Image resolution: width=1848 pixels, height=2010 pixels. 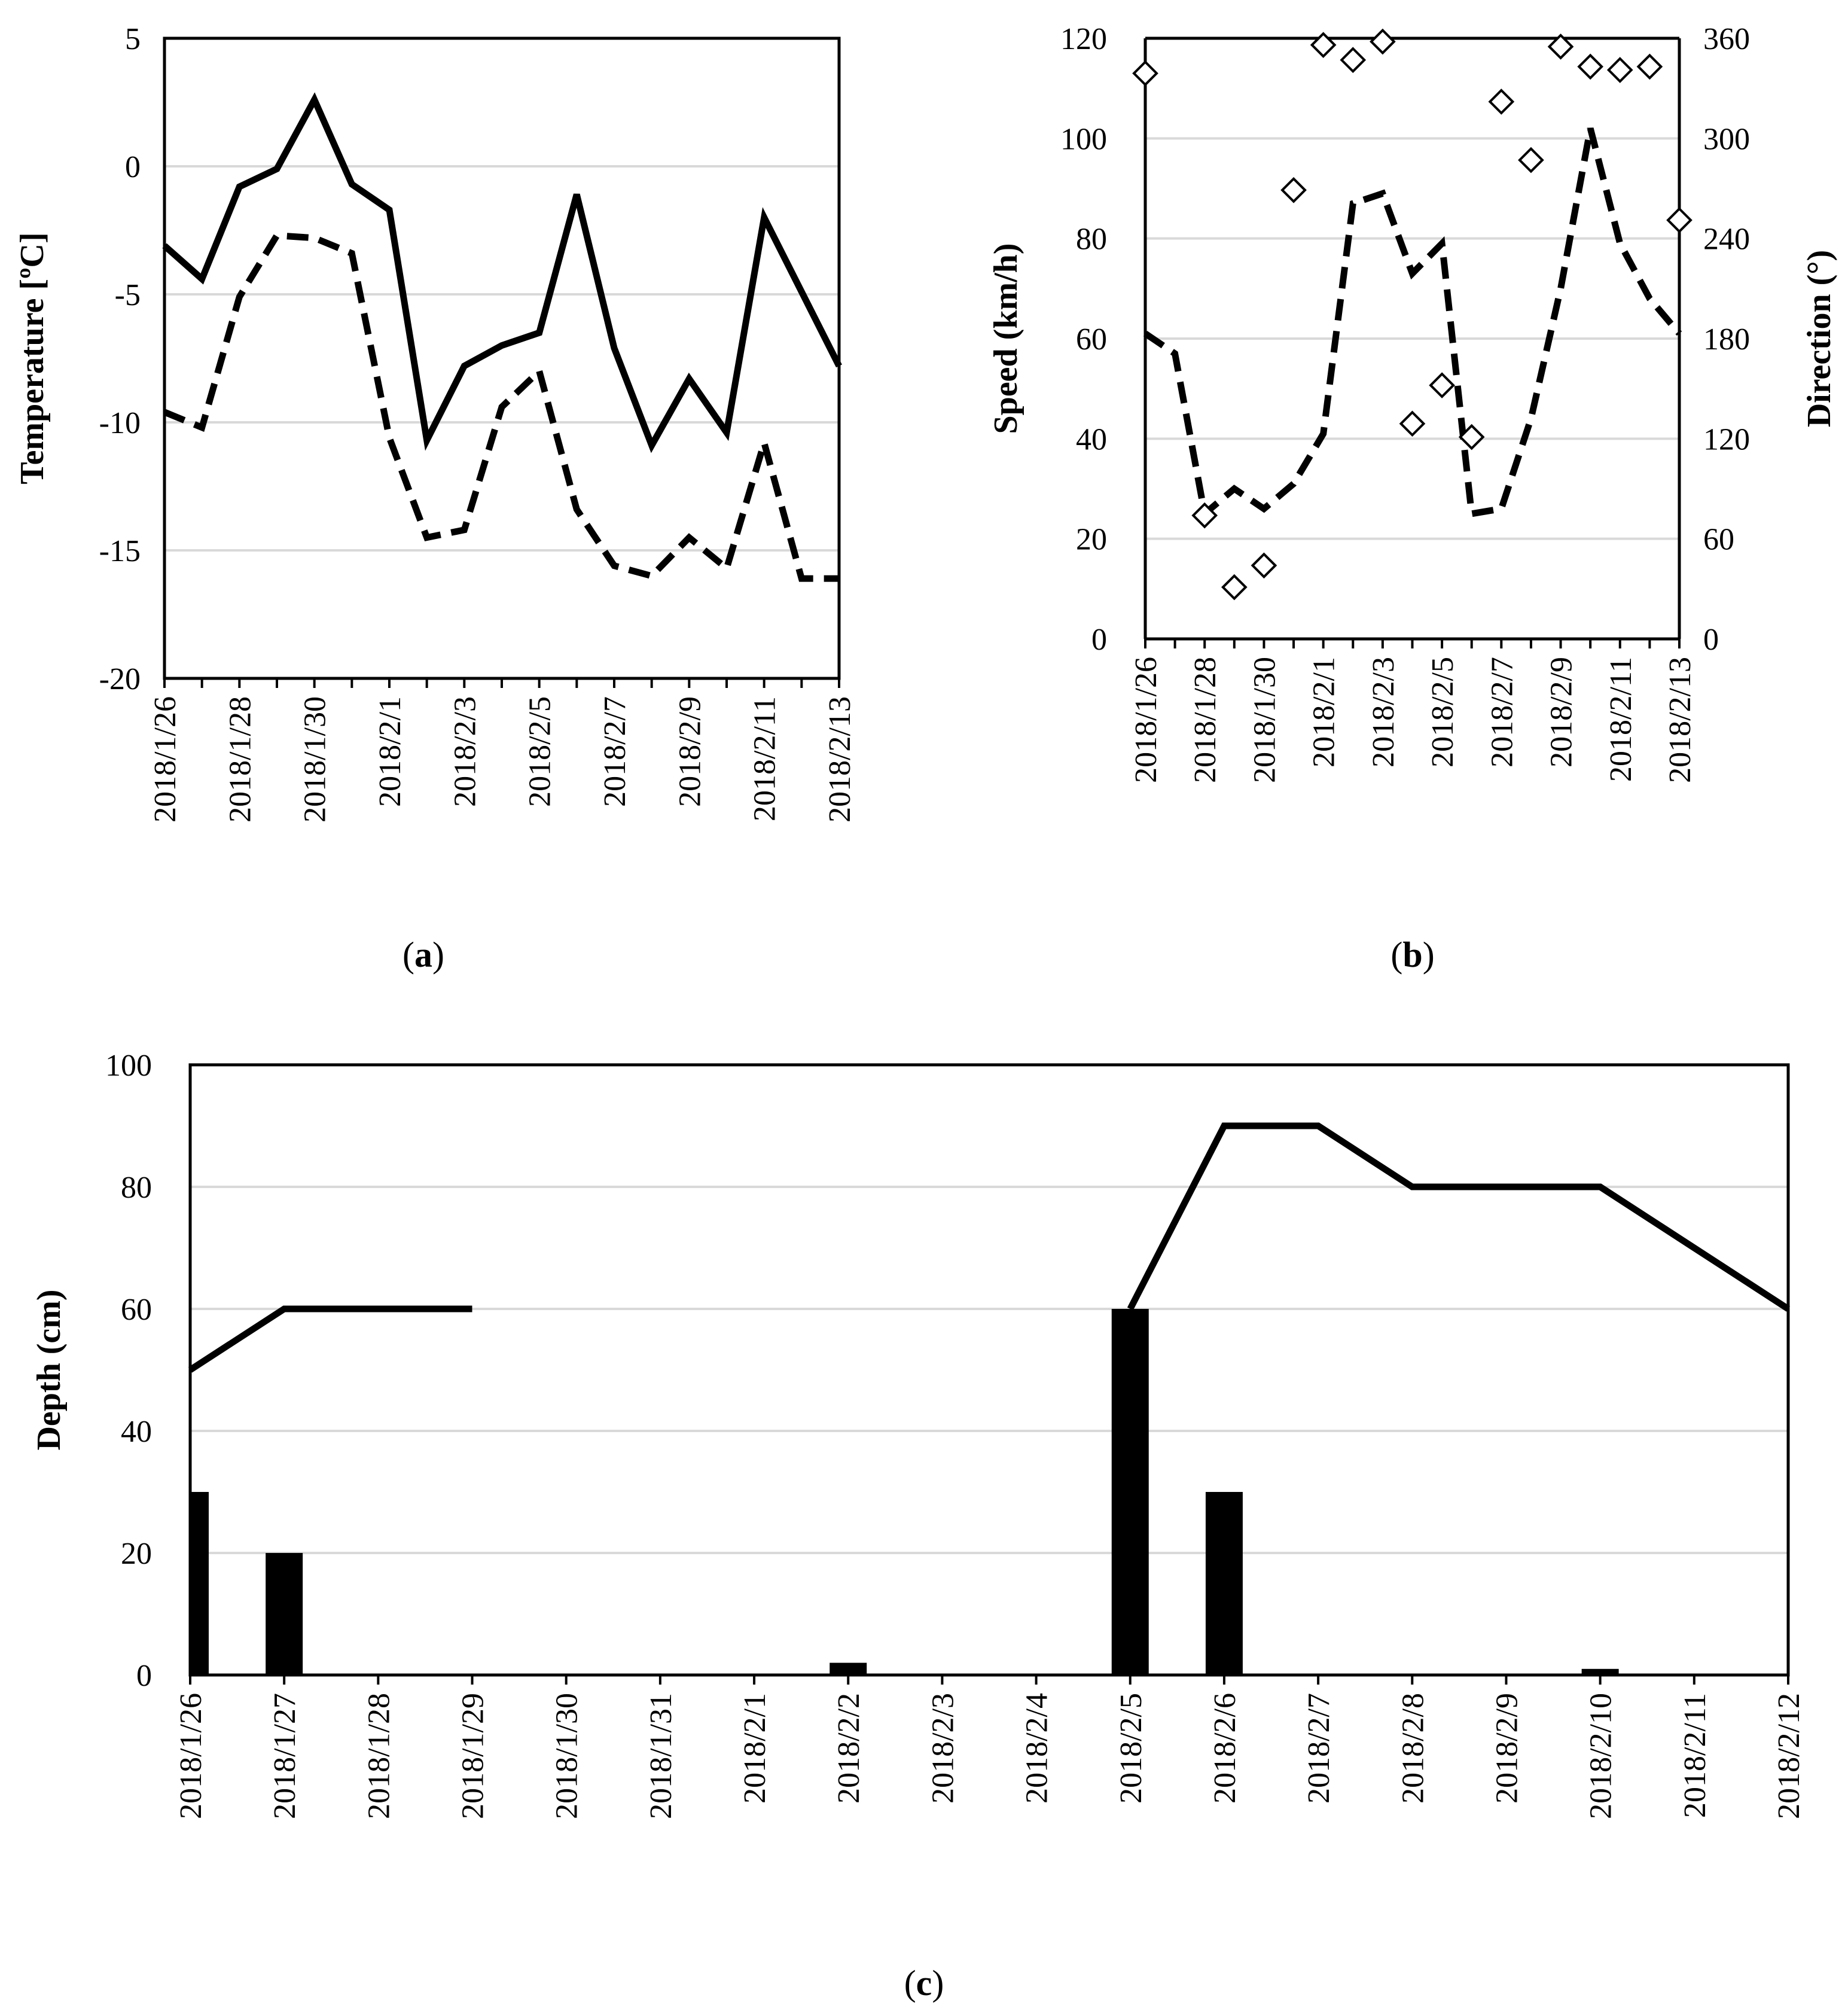 What do you see at coordinates (1711, 640) in the screenshot?
I see `y2-tick-label: 0` at bounding box center [1711, 640].